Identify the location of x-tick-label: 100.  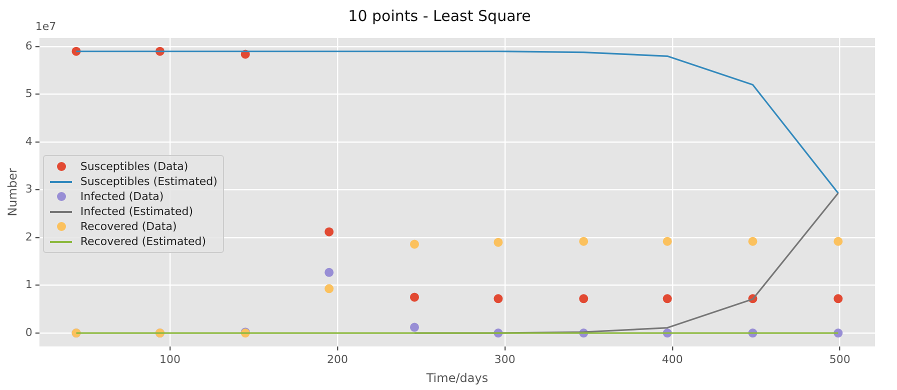
(170, 359).